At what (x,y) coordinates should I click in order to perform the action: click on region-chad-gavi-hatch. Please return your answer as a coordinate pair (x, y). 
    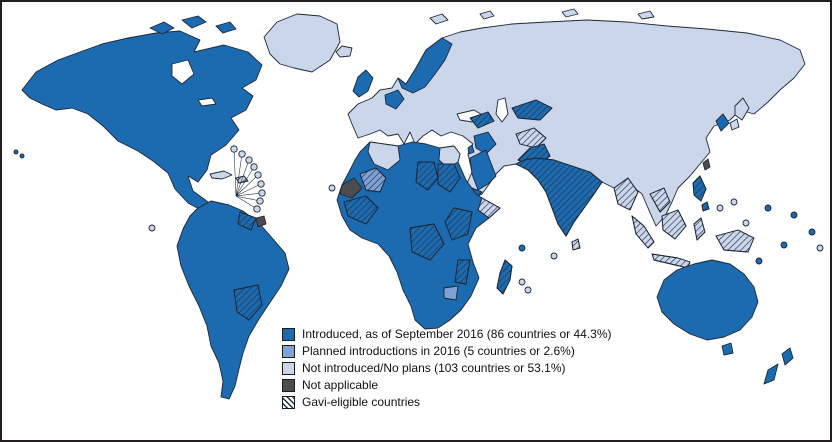
    Looking at the image, I should click on (427, 176).